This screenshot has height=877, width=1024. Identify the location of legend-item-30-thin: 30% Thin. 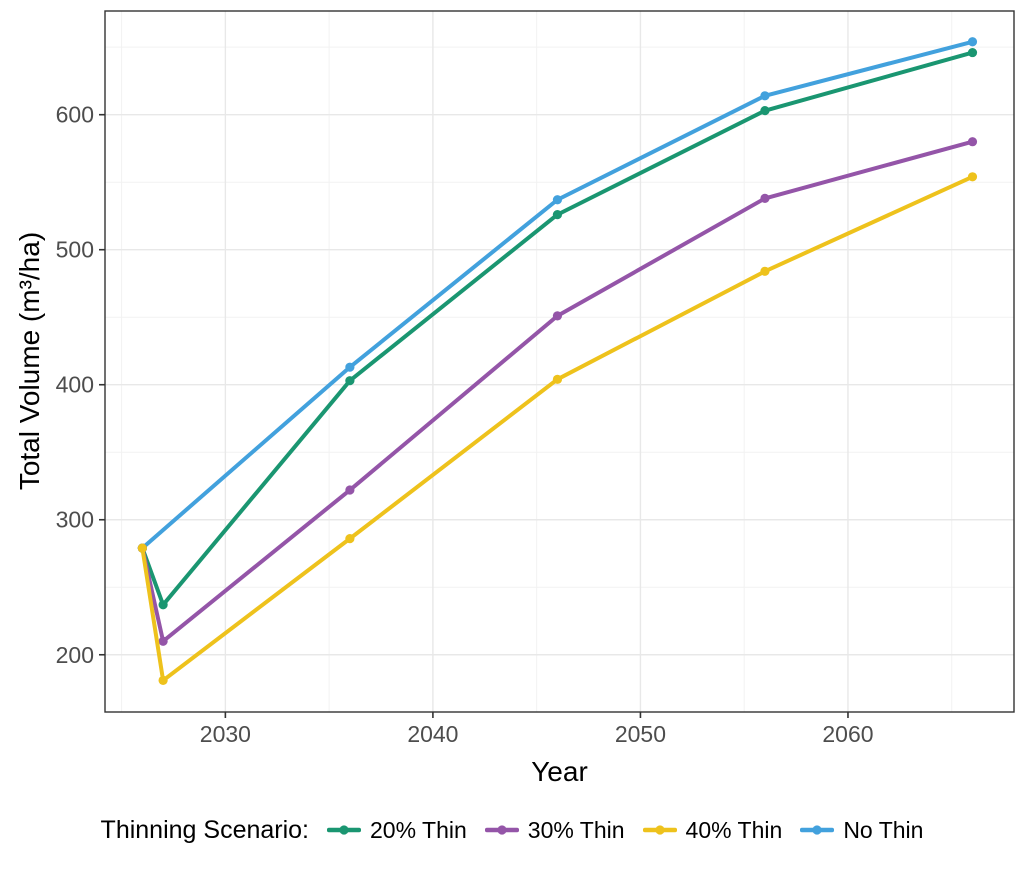
(554, 830).